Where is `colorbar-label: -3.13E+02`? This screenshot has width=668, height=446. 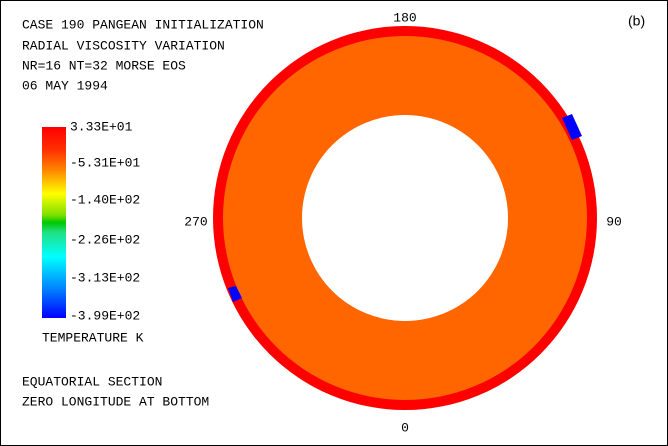 colorbar-label: -3.13E+02 is located at coordinates (105, 277).